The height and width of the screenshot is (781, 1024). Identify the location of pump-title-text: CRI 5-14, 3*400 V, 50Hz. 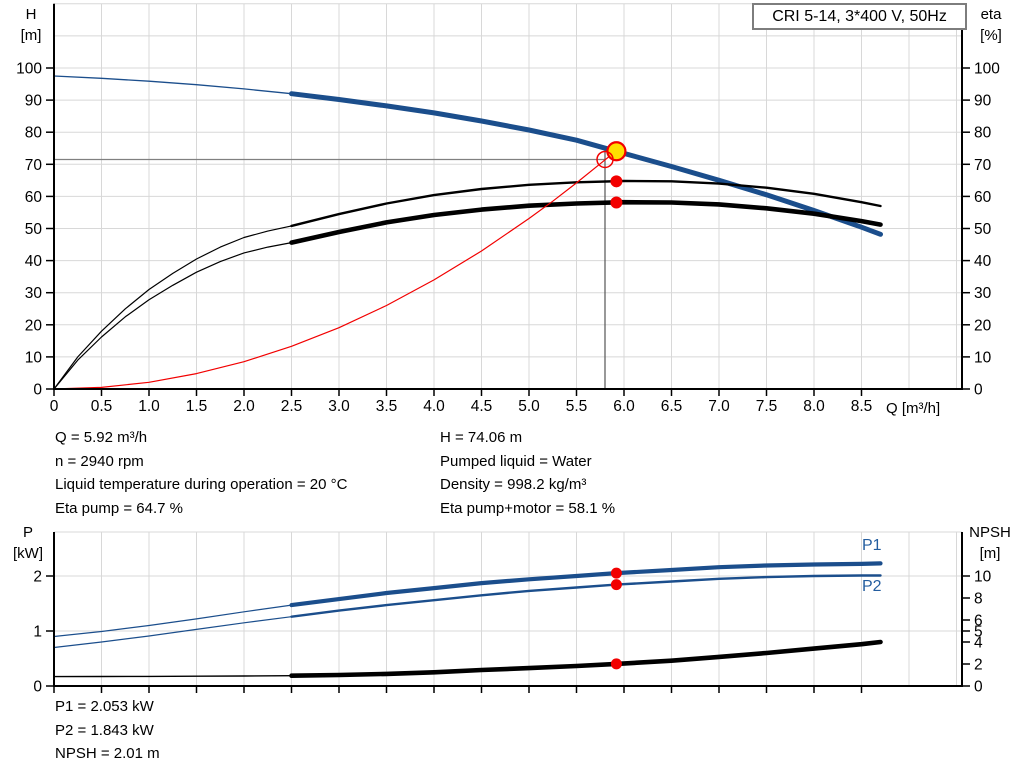
(859, 16).